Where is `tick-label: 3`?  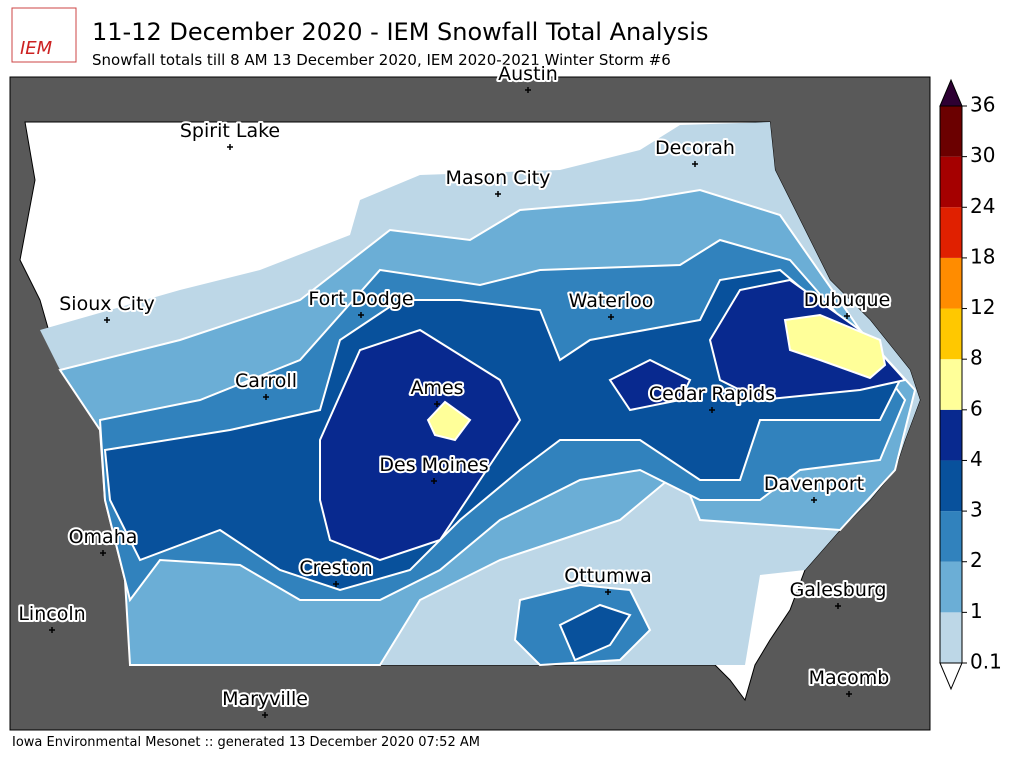 tick-label: 3 is located at coordinates (976, 510).